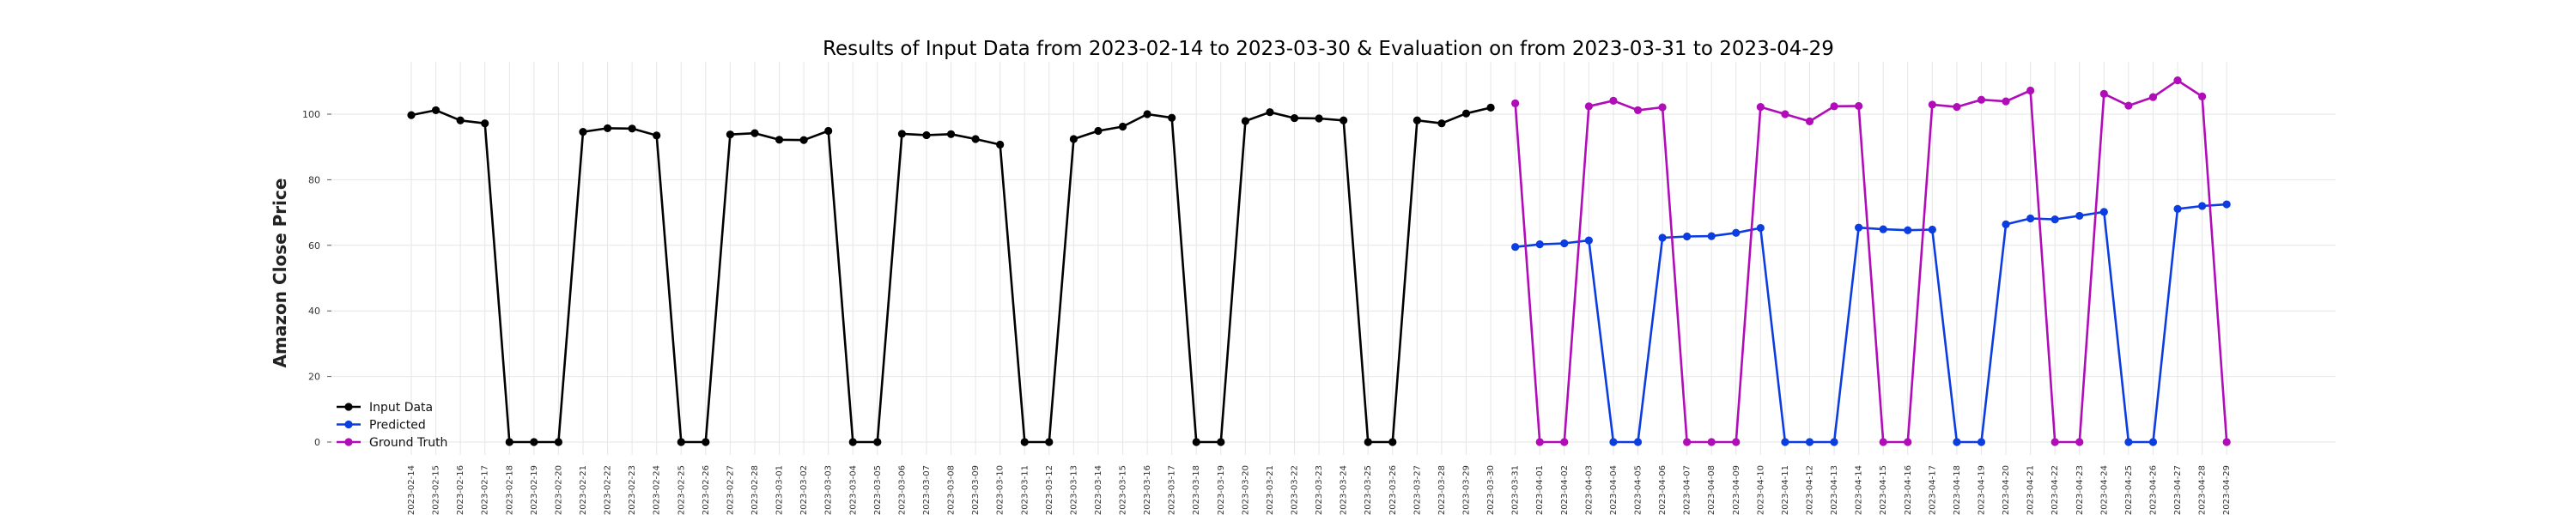  What do you see at coordinates (1368, 490) in the screenshot?
I see `x-tick-label: 2023-03-25` at bounding box center [1368, 490].